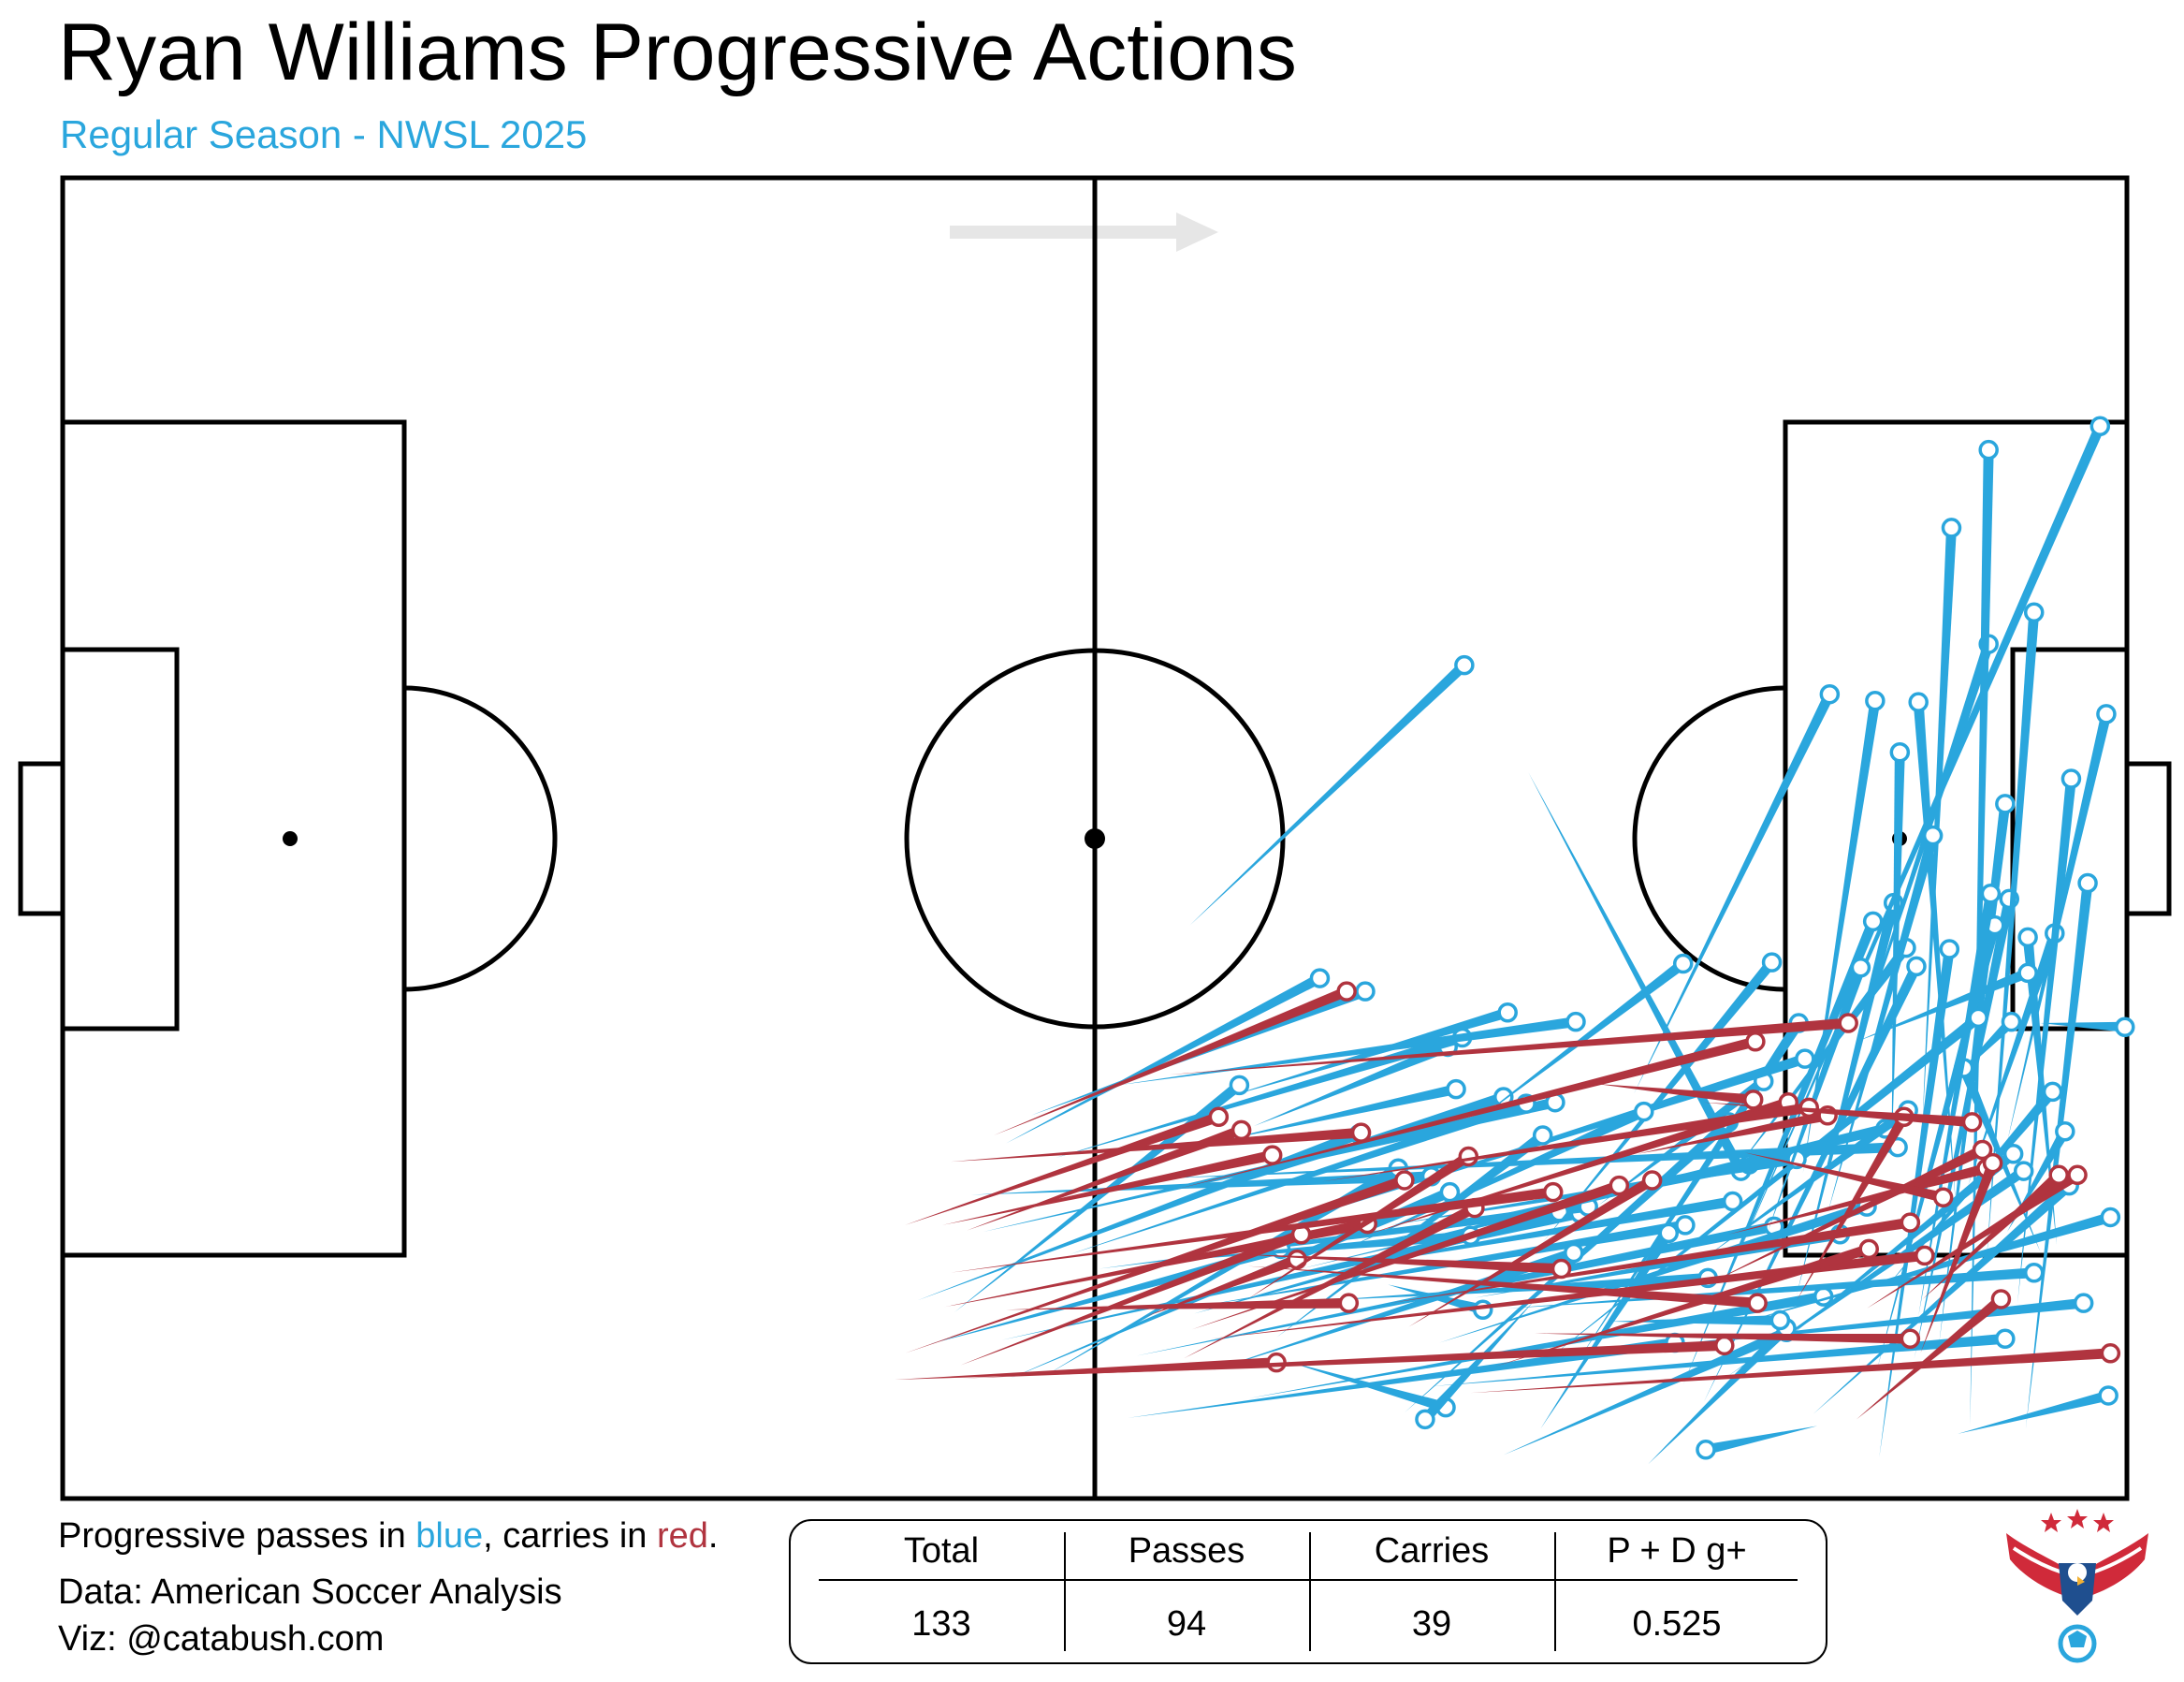  Describe the element at coordinates (1555, 1591) in the screenshot. I see `stats-divider` at that location.